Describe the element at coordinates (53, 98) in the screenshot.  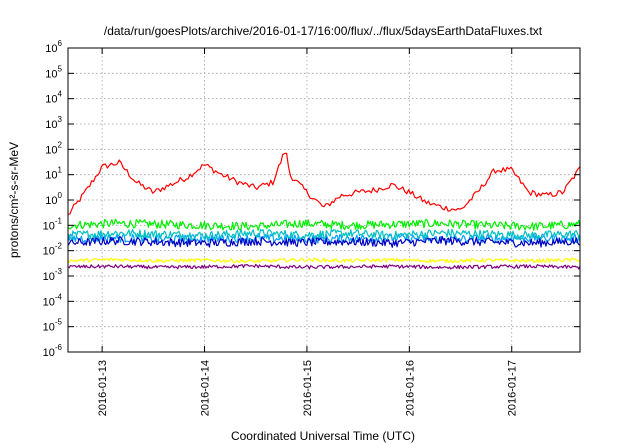
I see `y-tick-label: 10⁴` at that location.